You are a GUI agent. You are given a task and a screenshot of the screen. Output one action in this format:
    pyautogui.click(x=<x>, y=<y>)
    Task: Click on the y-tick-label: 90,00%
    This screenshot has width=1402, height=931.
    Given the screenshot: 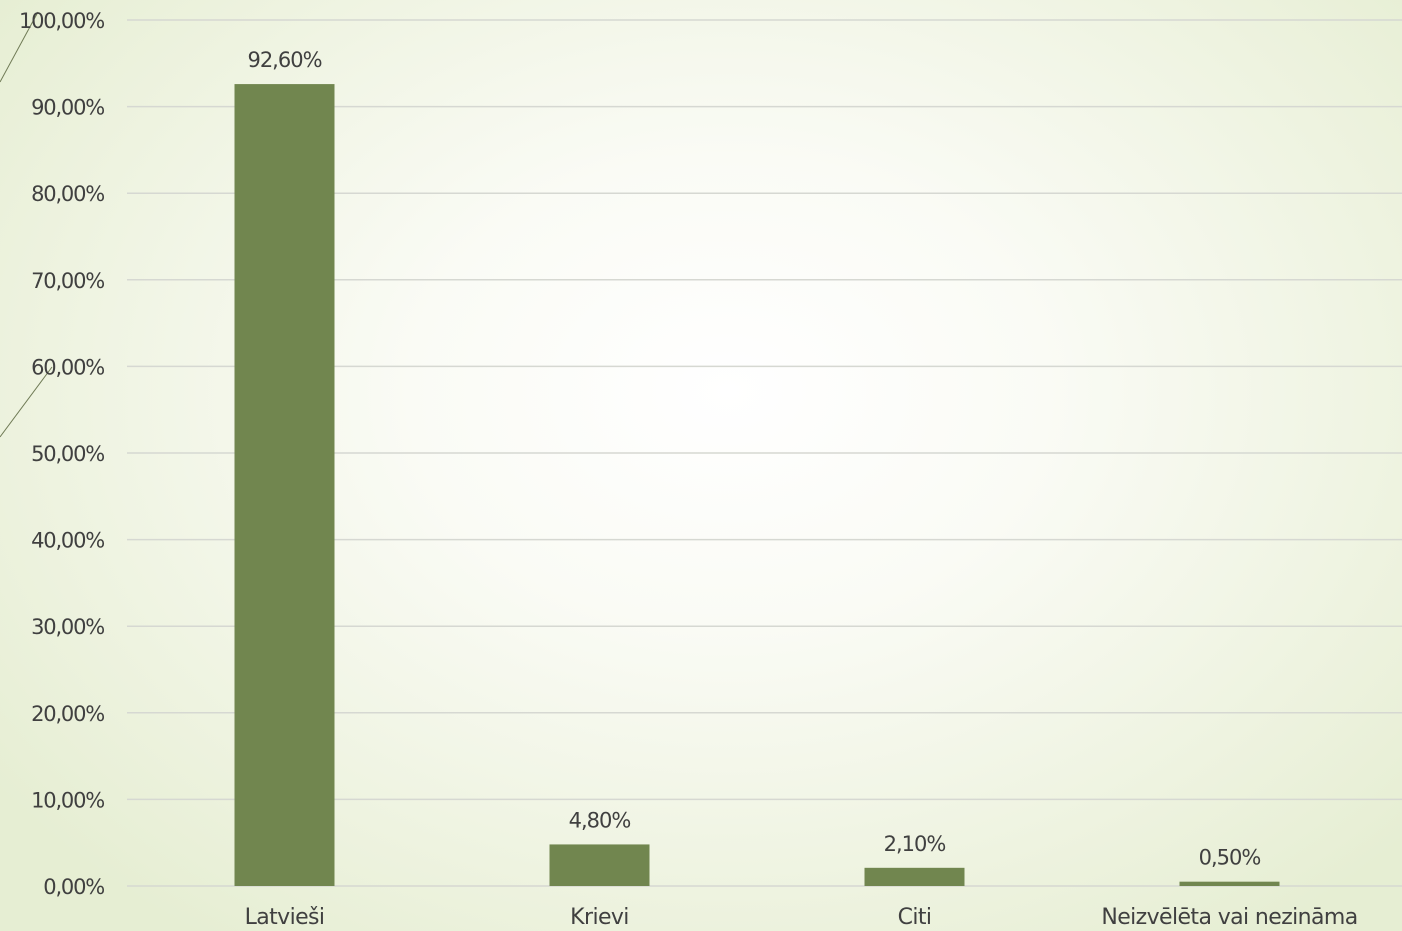 What is the action you would take?
    pyautogui.click(x=67, y=108)
    